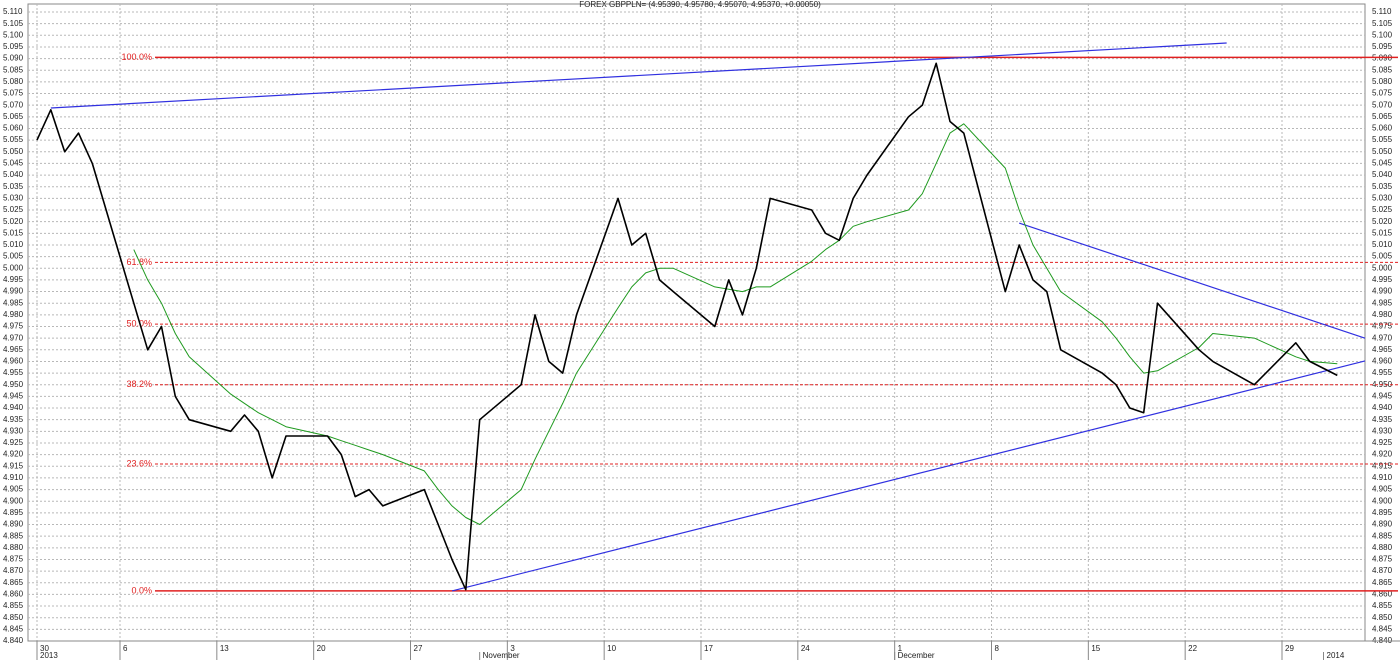 The height and width of the screenshot is (660, 1400). Describe the element at coordinates (13, 407) in the screenshot. I see `y-tick-label: 4.940` at that location.